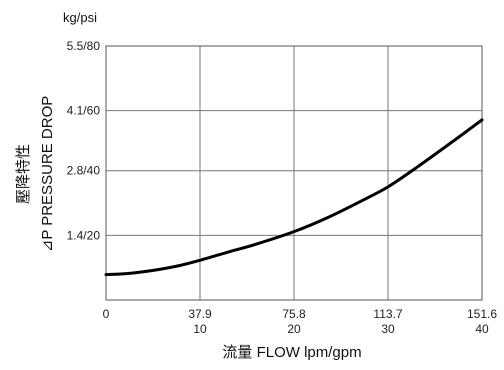 The width and height of the screenshot is (504, 370). What do you see at coordinates (482, 329) in the screenshot?
I see `x-tick-sublabel: 40` at bounding box center [482, 329].